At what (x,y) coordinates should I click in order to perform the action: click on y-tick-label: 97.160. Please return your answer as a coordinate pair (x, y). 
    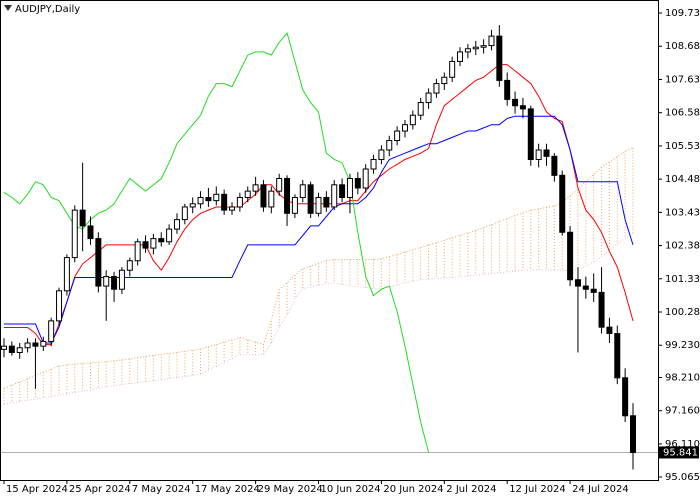
    Looking at the image, I should click on (682, 411).